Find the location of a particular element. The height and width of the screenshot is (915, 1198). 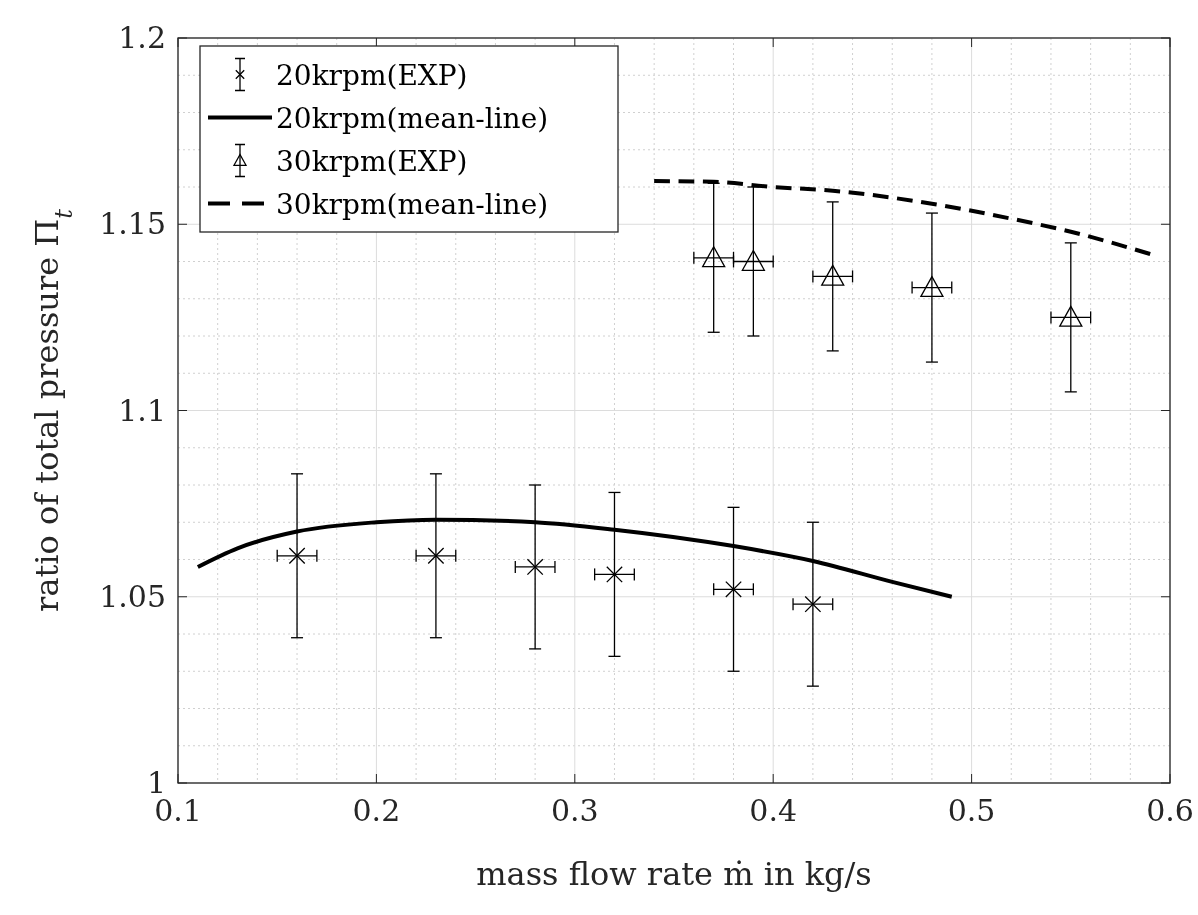

y-tick-label: 1.2 is located at coordinates (142, 37).